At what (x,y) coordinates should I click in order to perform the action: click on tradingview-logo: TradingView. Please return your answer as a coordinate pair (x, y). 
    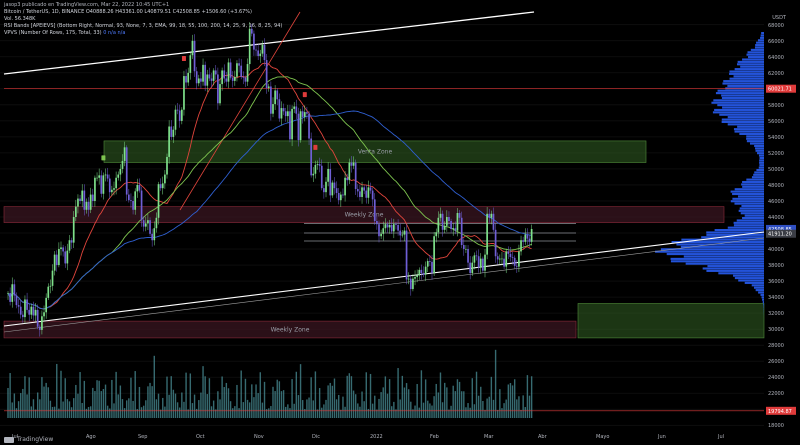
    Looking at the image, I should click on (28, 439).